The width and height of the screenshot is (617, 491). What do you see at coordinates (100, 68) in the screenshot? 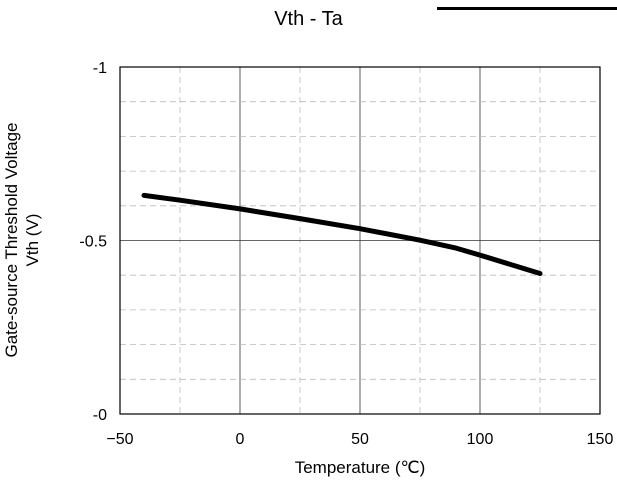
I see `y-tick-label: -1` at bounding box center [100, 68].